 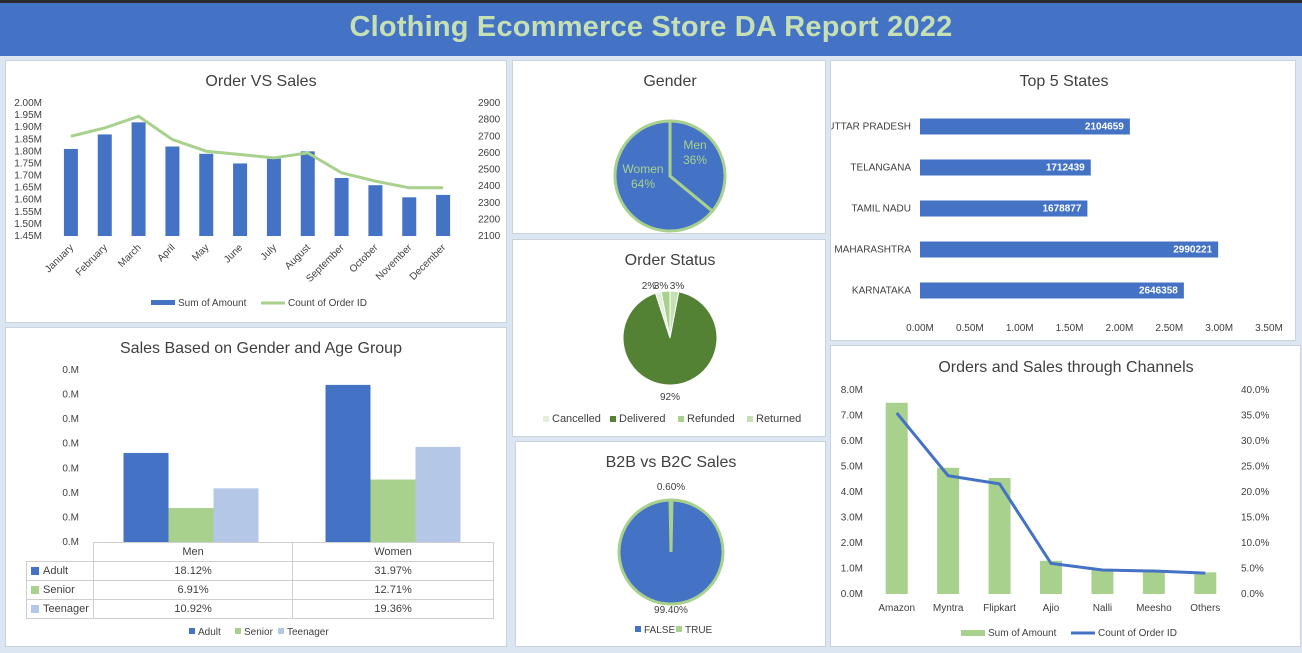 What do you see at coordinates (1065, 367) in the screenshot?
I see `channels-title: Orders and Sales through Channels` at bounding box center [1065, 367].